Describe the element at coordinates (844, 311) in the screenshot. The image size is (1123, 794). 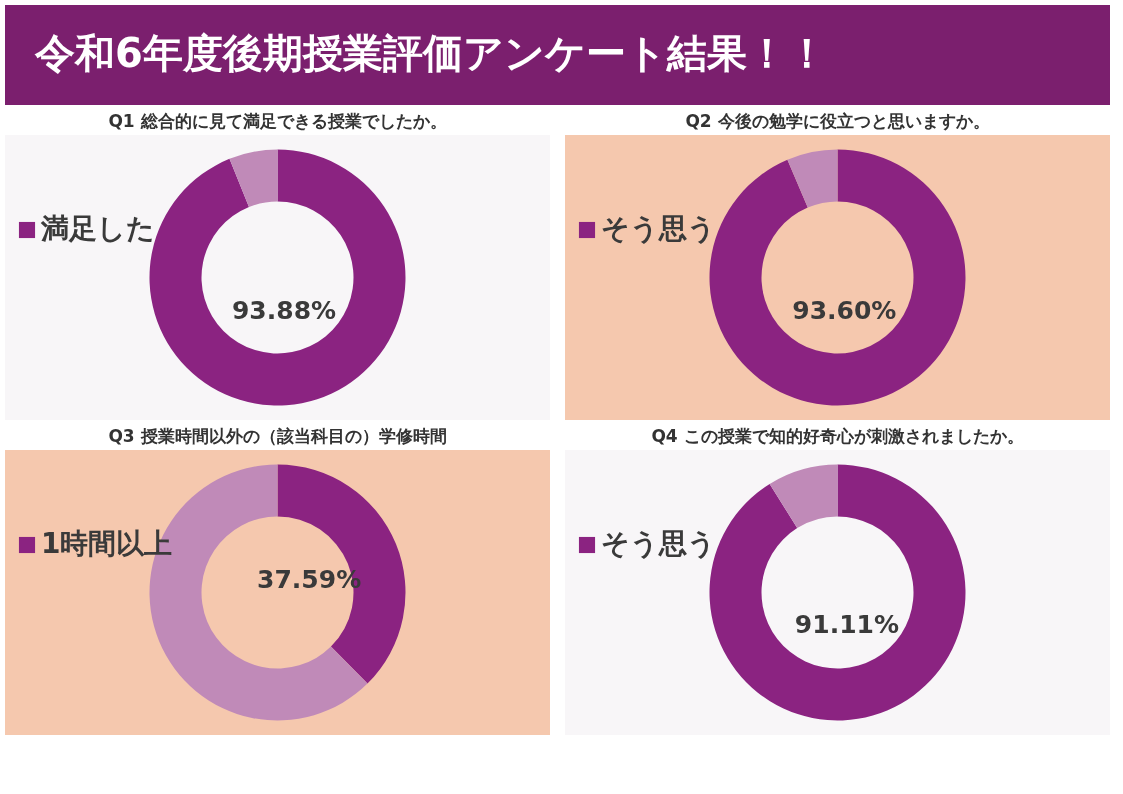
I see `data-label: 93.60%` at that location.